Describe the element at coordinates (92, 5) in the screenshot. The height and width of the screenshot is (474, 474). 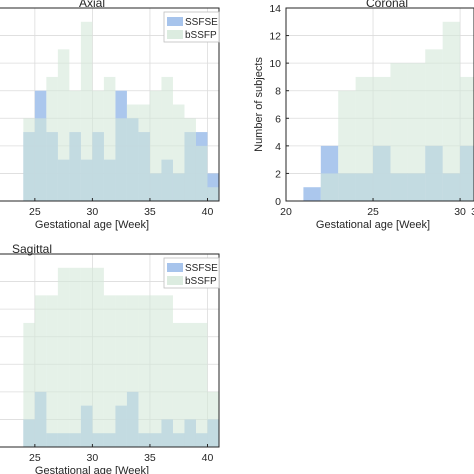
I see `chart-title: Axial` at that location.